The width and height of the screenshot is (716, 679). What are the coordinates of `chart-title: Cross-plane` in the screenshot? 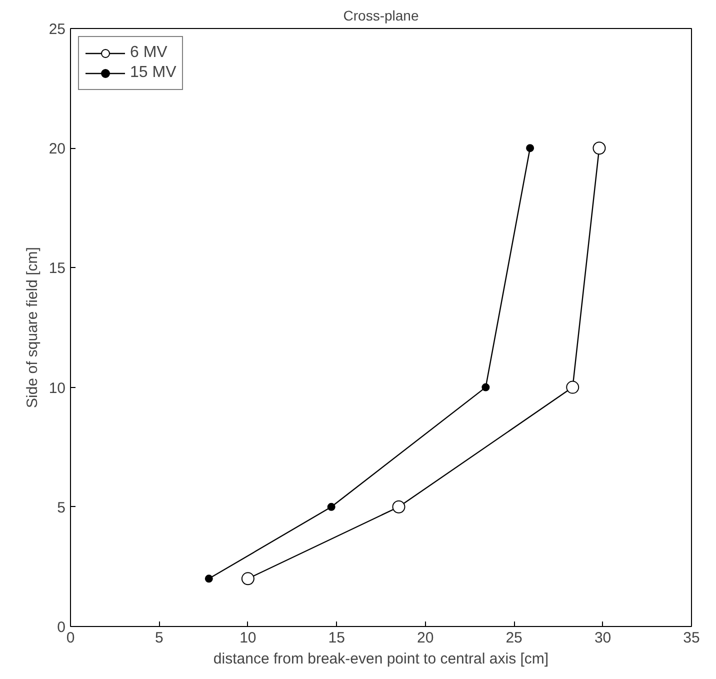 It's located at (381, 16).